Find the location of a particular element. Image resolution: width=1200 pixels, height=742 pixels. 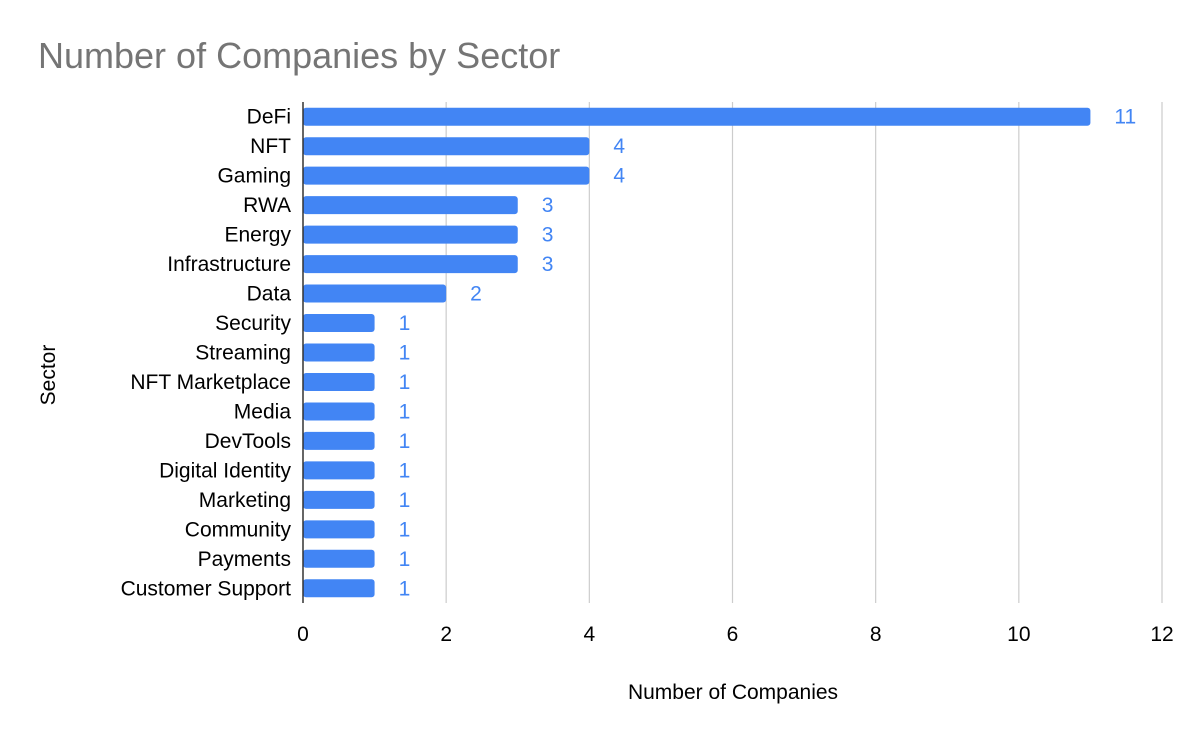

x-axis-title: Number of Companies is located at coordinates (733, 692).